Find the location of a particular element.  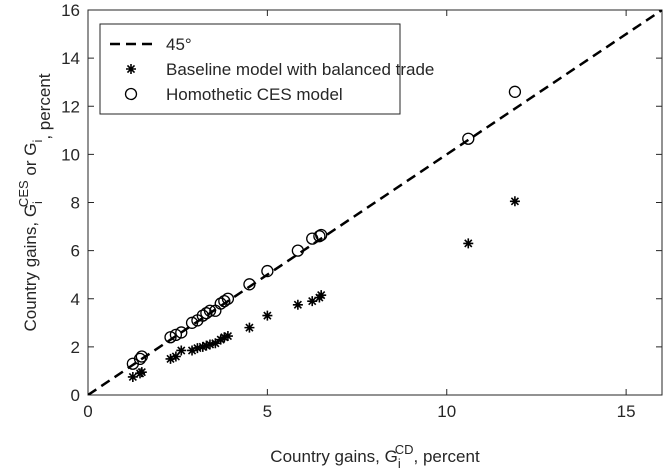

x-tick-label: 10 is located at coordinates (446, 411).